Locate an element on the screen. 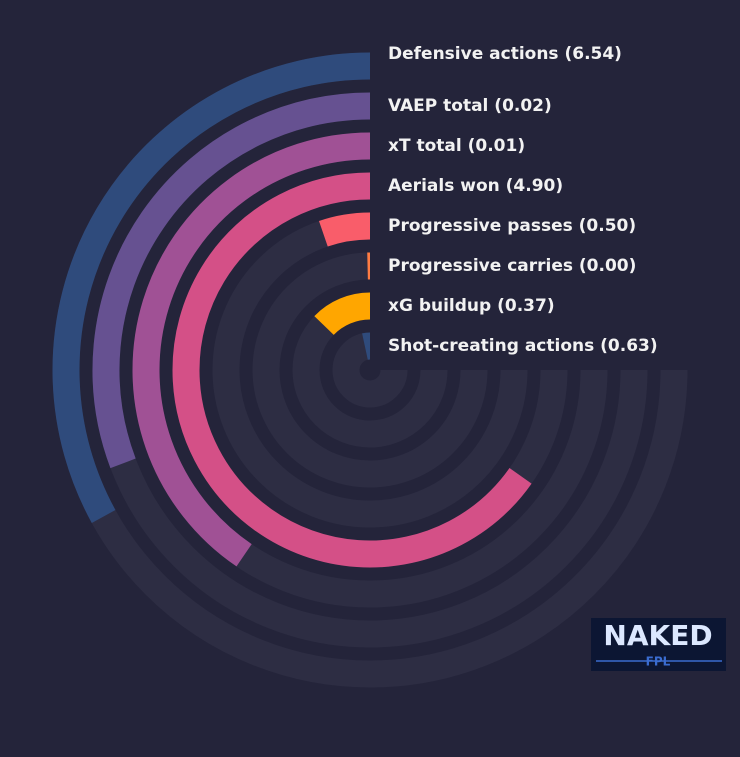 The width and height of the screenshot is (740, 757). logo-title: NAKED is located at coordinates (657, 635).